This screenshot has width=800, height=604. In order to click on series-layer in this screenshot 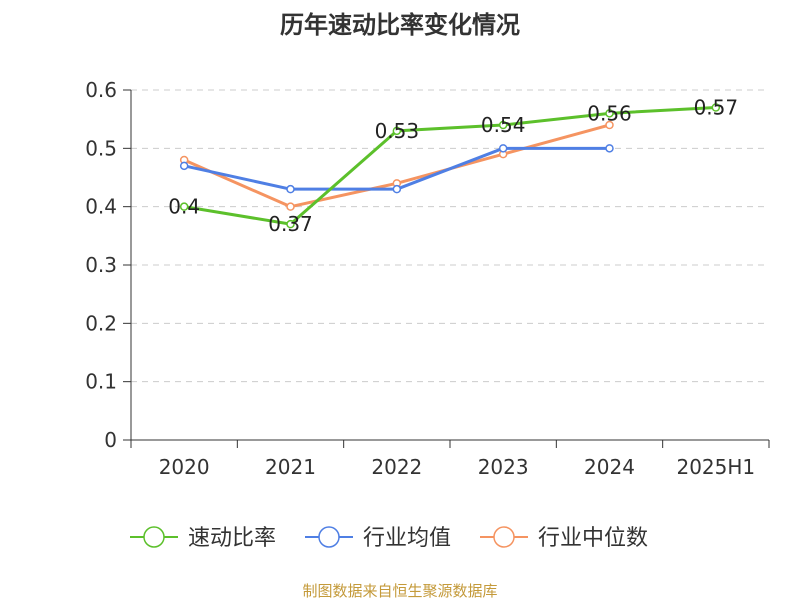, I will do `click(450, 166)`.